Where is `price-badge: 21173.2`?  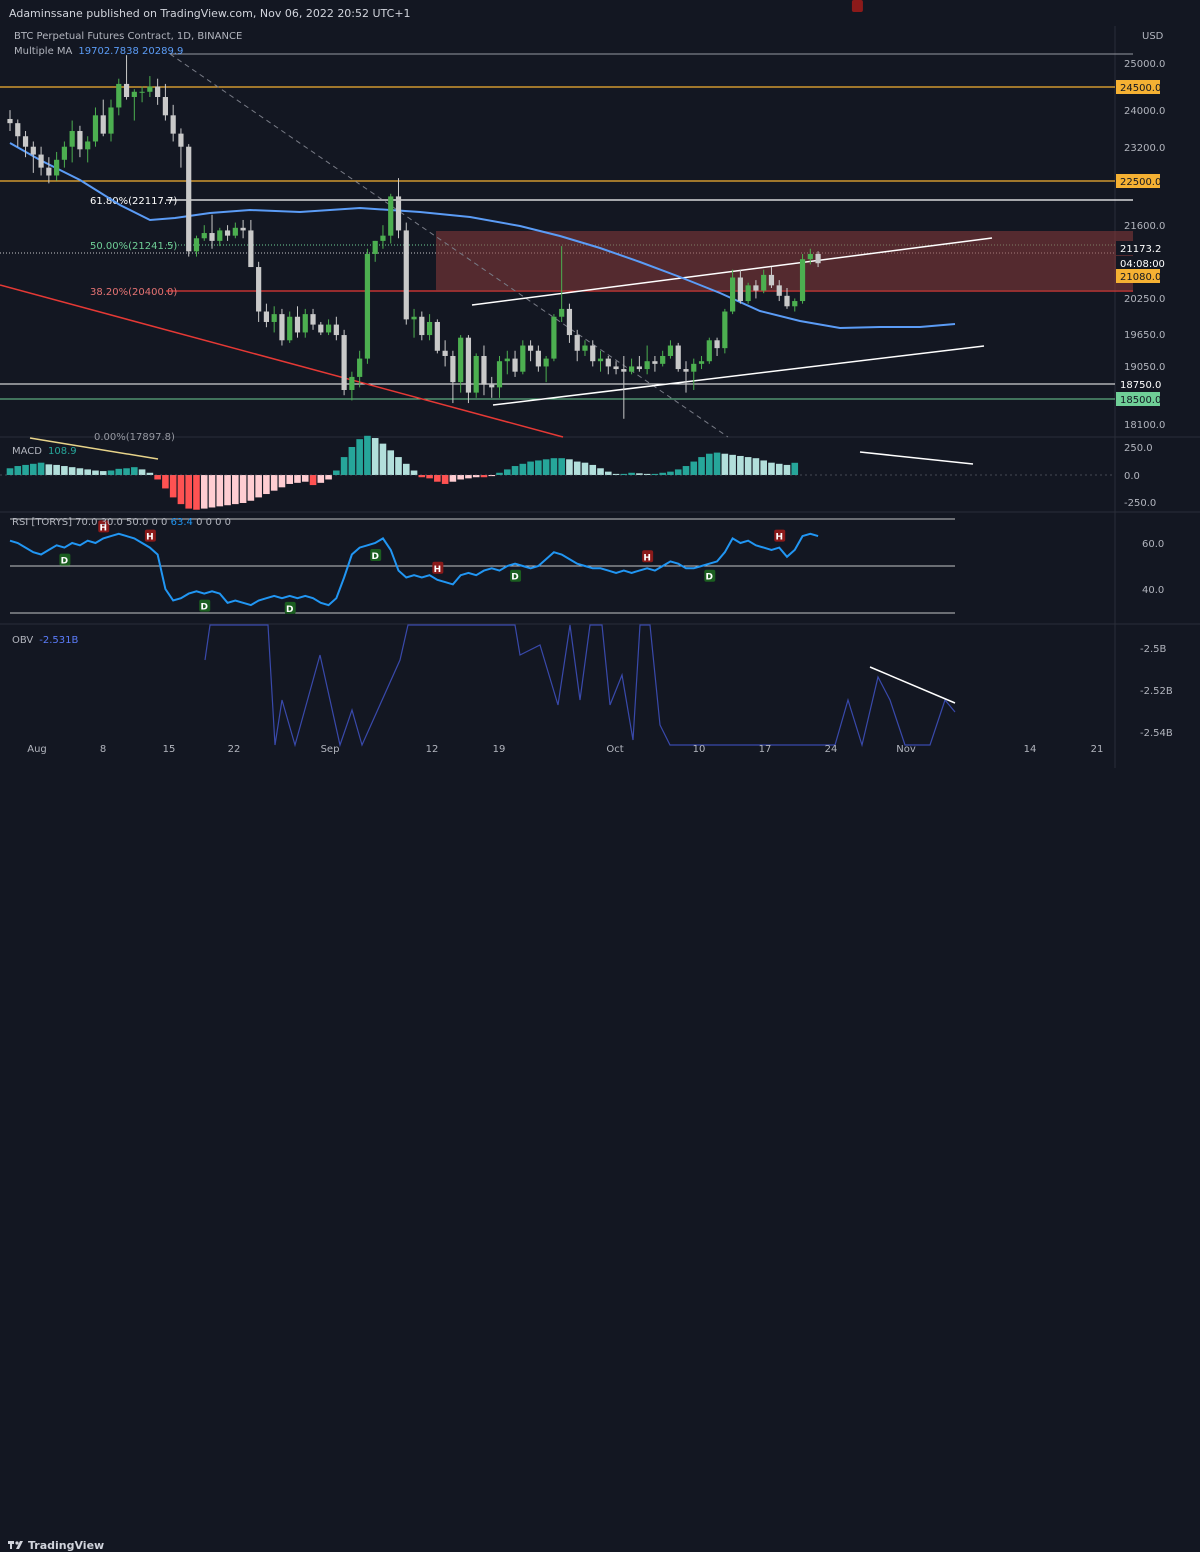
price-badge: 21173.2 is located at coordinates (1138, 248).